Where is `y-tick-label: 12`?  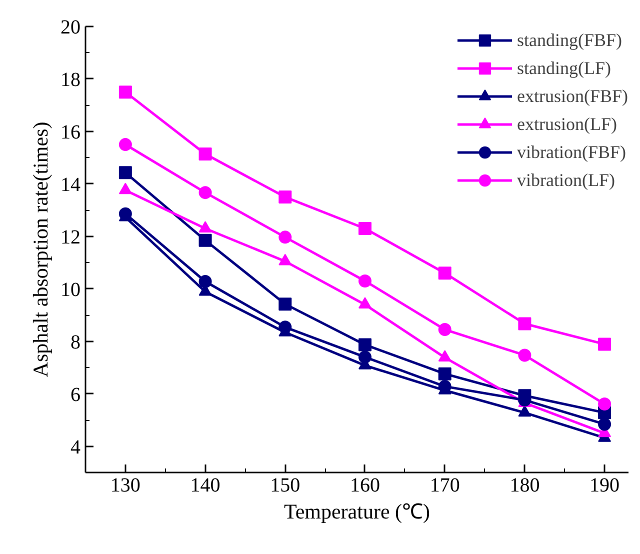 y-tick-label: 12 is located at coordinates (70, 237).